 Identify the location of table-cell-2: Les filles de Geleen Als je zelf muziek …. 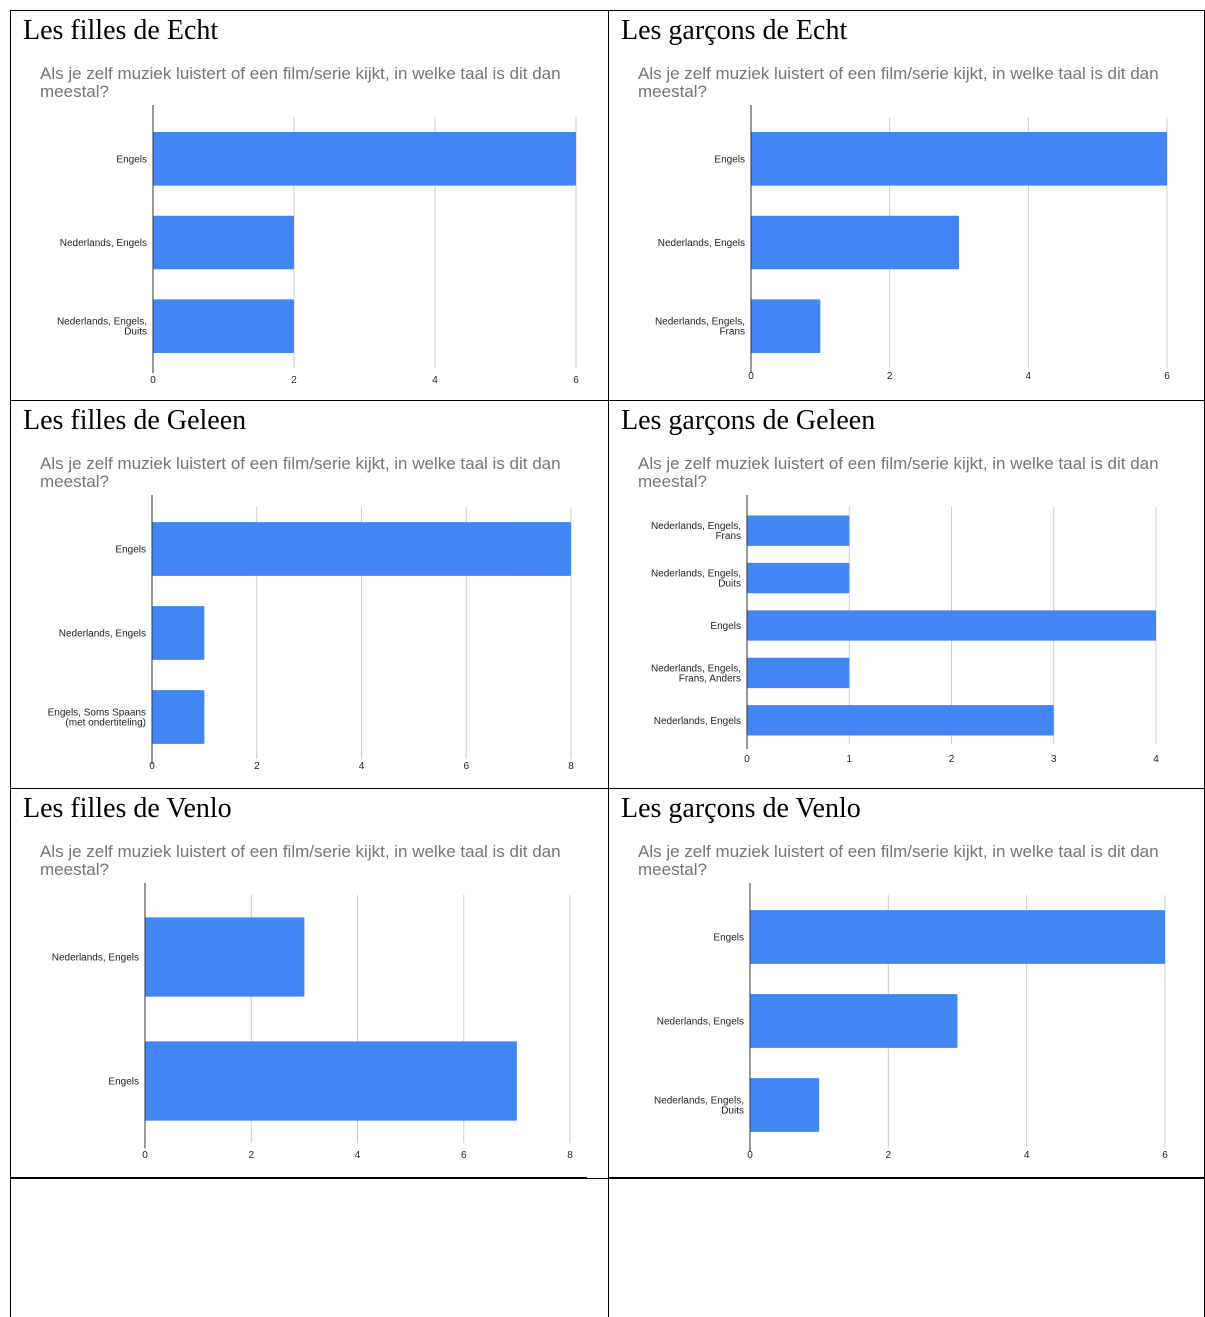
(309, 594).